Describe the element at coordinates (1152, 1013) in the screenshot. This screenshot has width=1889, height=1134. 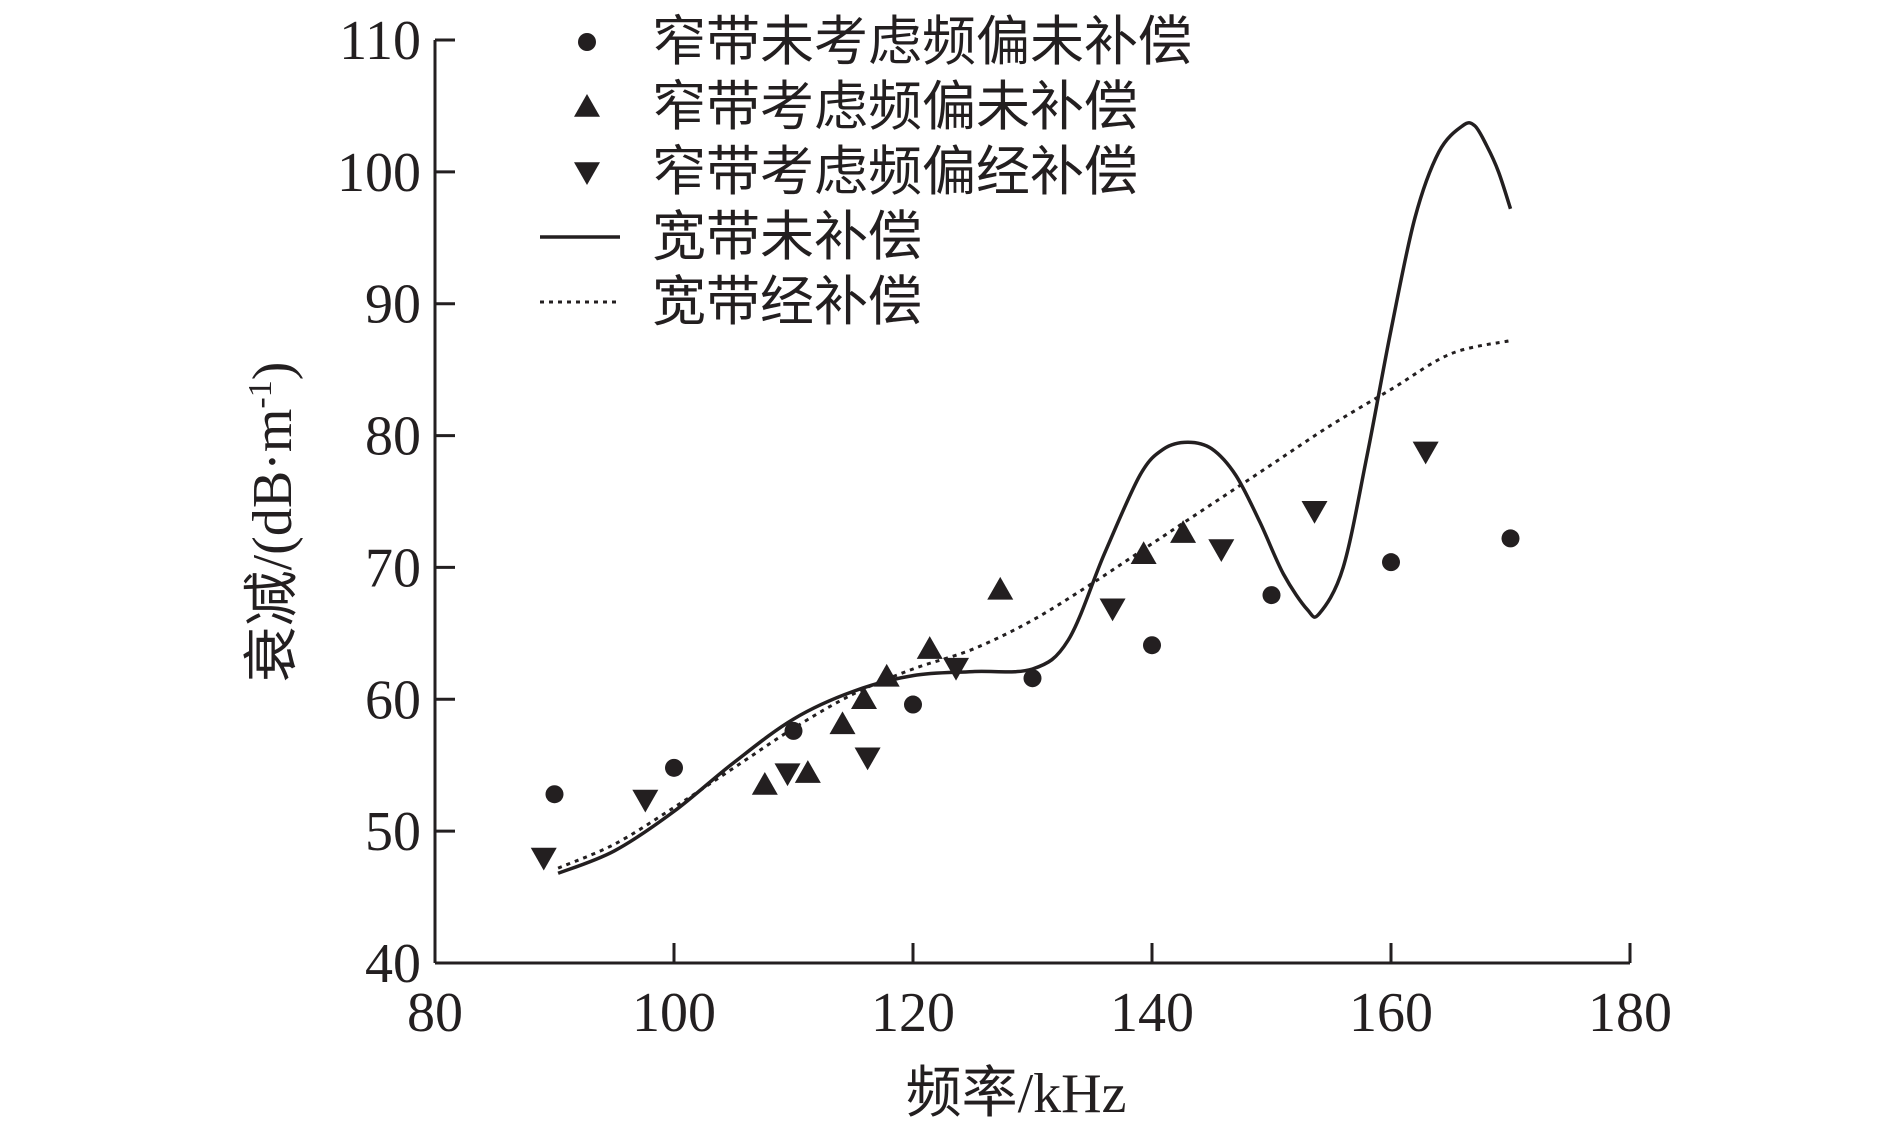
I see `x-tick-label: 140` at that location.